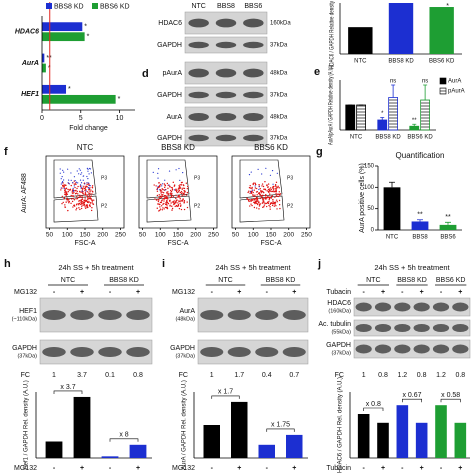  Describe the element at coordinates (183, 468) in the screenshot. I see `treatment-label: MG132` at that location.